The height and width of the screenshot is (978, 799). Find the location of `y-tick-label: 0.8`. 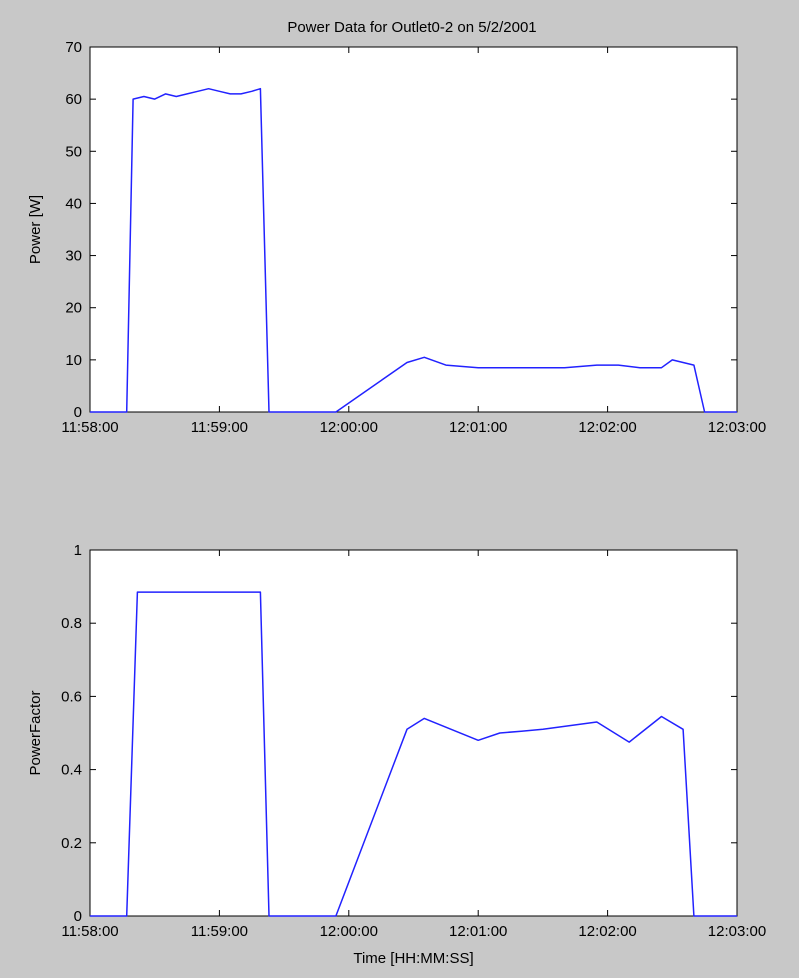

y-tick-label: 0.8 is located at coordinates (71, 623).